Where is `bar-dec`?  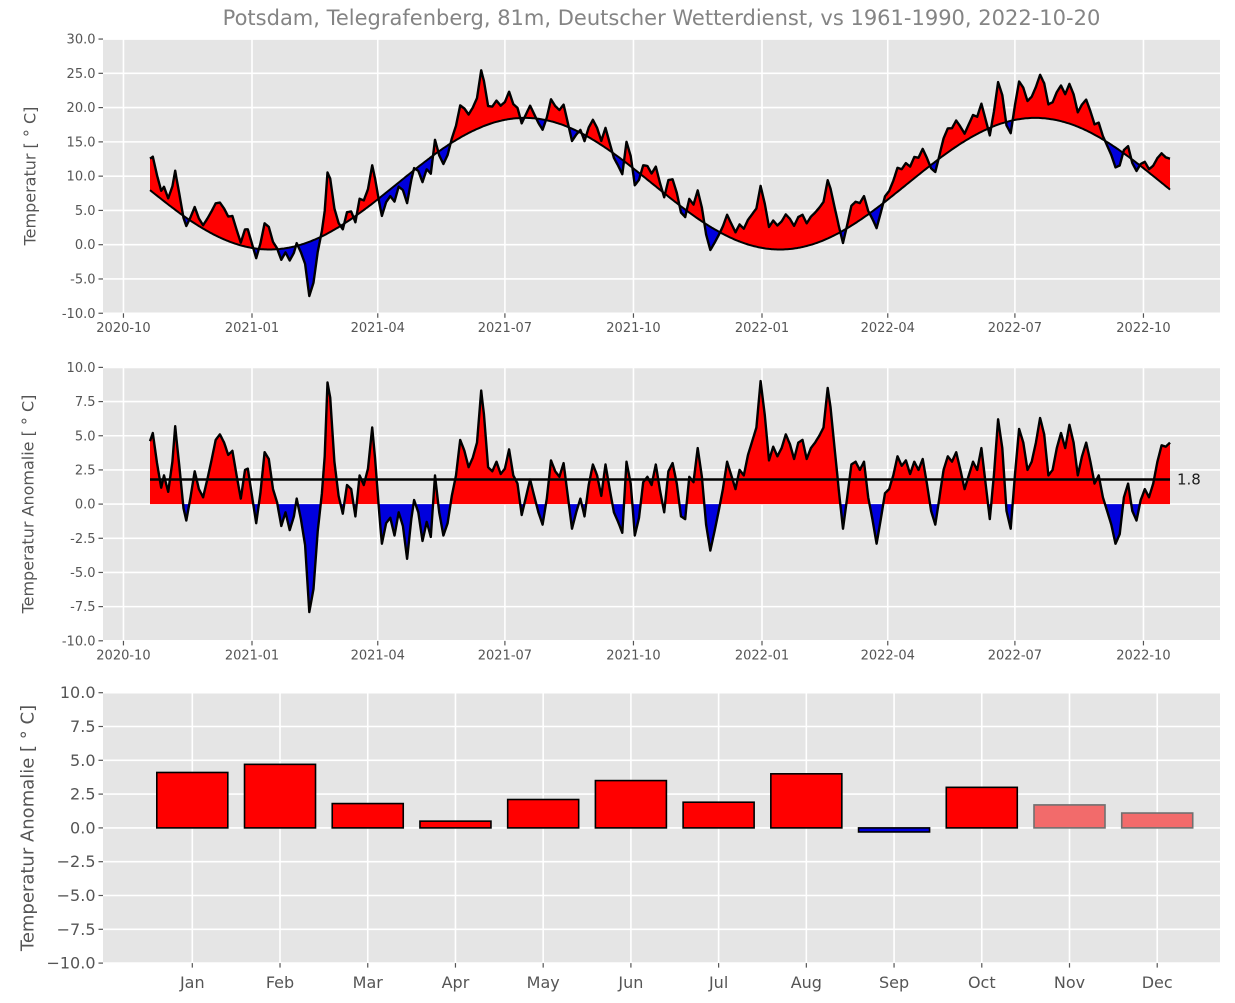 bar-dec is located at coordinates (1157, 820).